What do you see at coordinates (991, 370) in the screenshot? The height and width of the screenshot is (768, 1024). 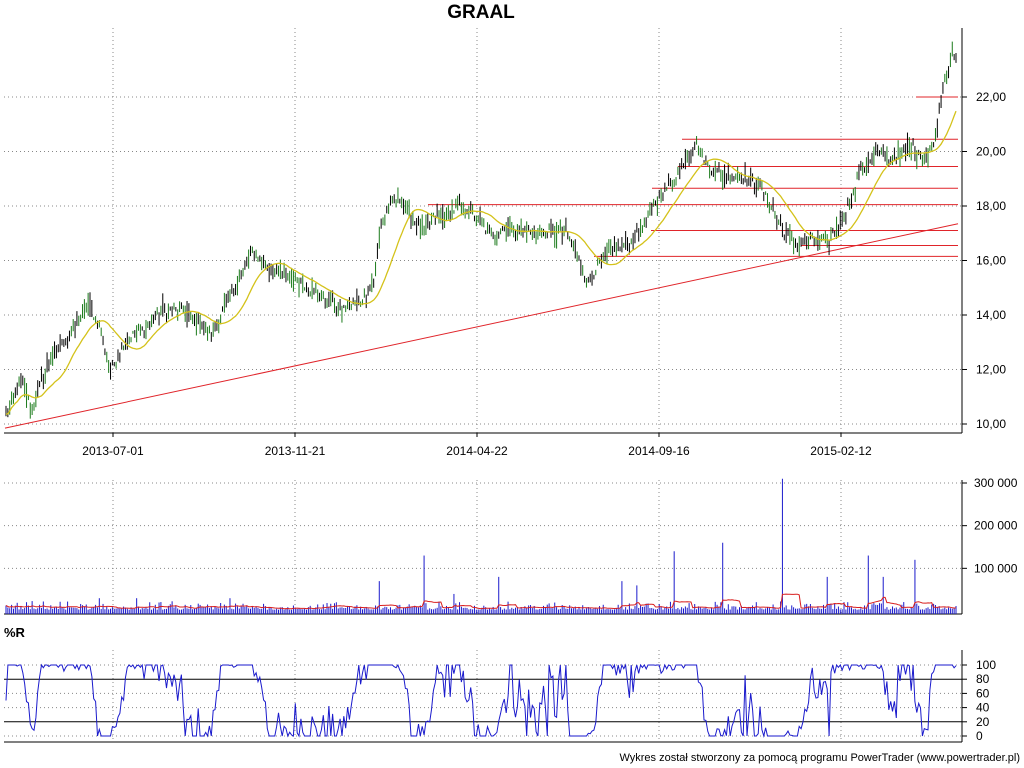 I see `y-tick-label: 12,00` at bounding box center [991, 370].